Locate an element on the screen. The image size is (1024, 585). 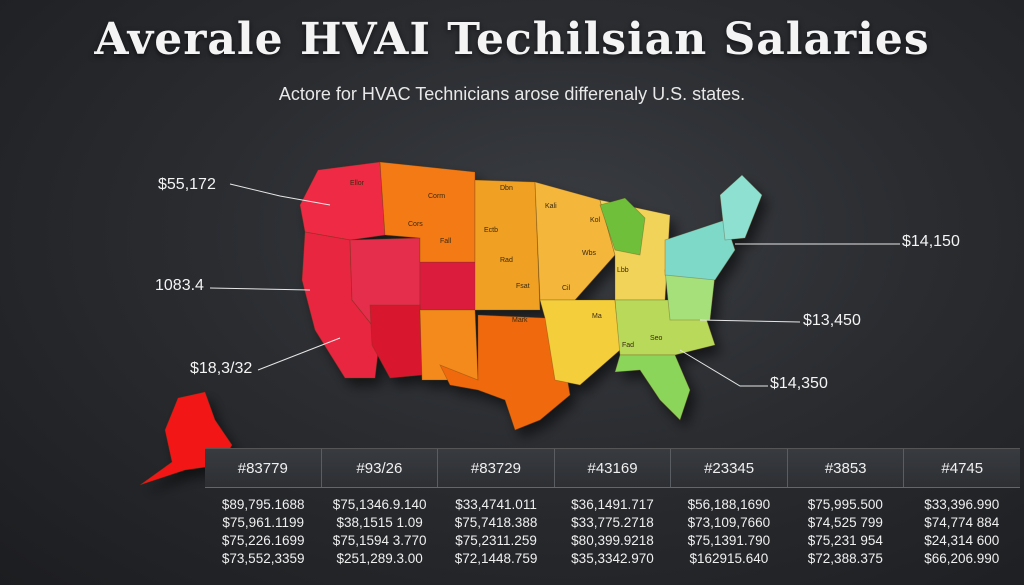
state-label: Fsat is located at coordinates (523, 286).